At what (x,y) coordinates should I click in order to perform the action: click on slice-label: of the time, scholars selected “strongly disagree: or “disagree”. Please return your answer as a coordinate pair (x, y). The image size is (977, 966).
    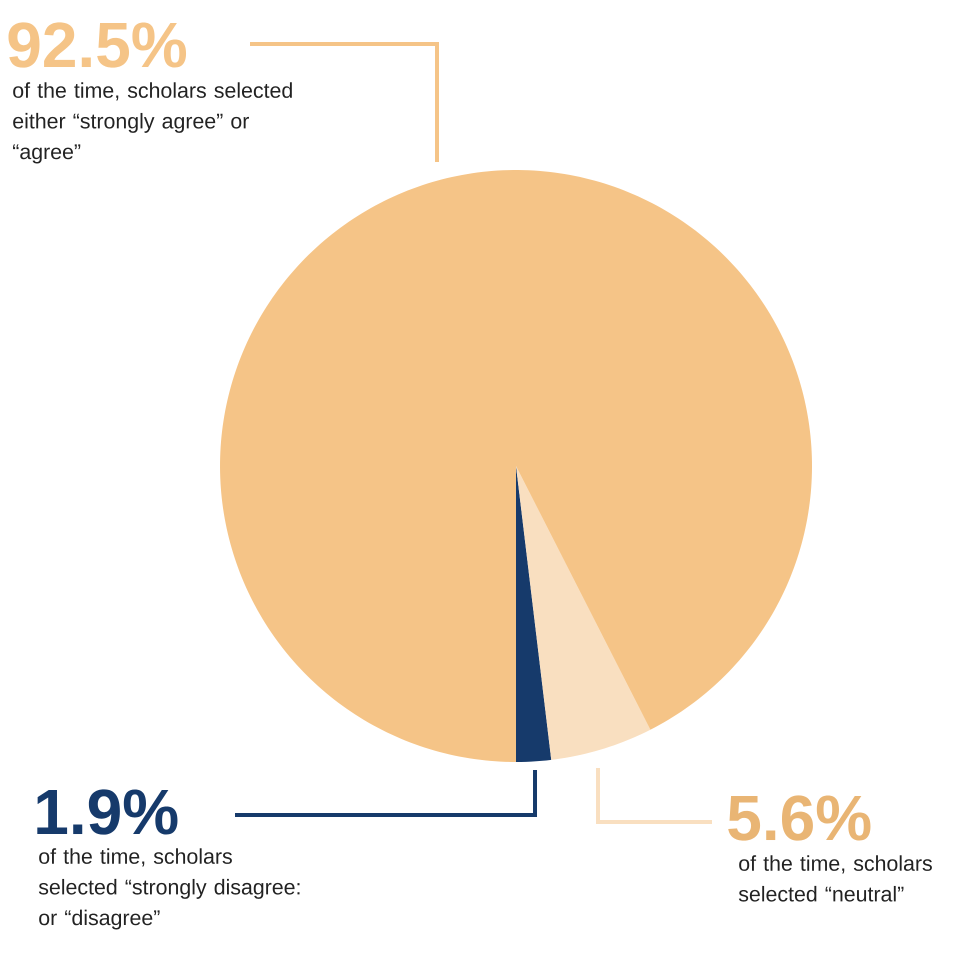
    Looking at the image, I should click on (169, 889).